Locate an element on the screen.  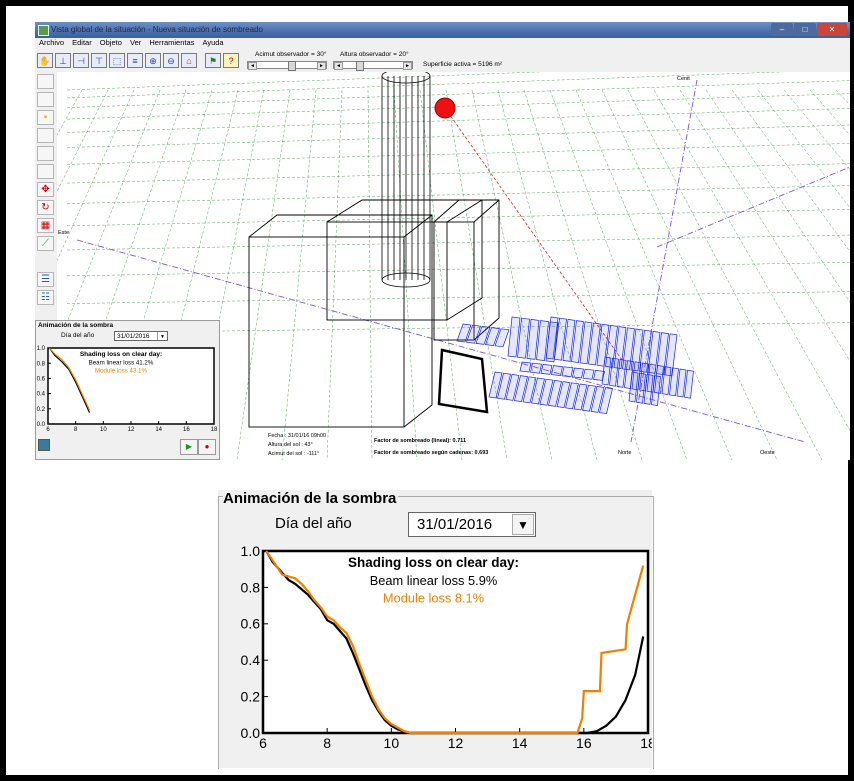
date-select-large: 31/01/2016 ▼ is located at coordinates (472, 524).